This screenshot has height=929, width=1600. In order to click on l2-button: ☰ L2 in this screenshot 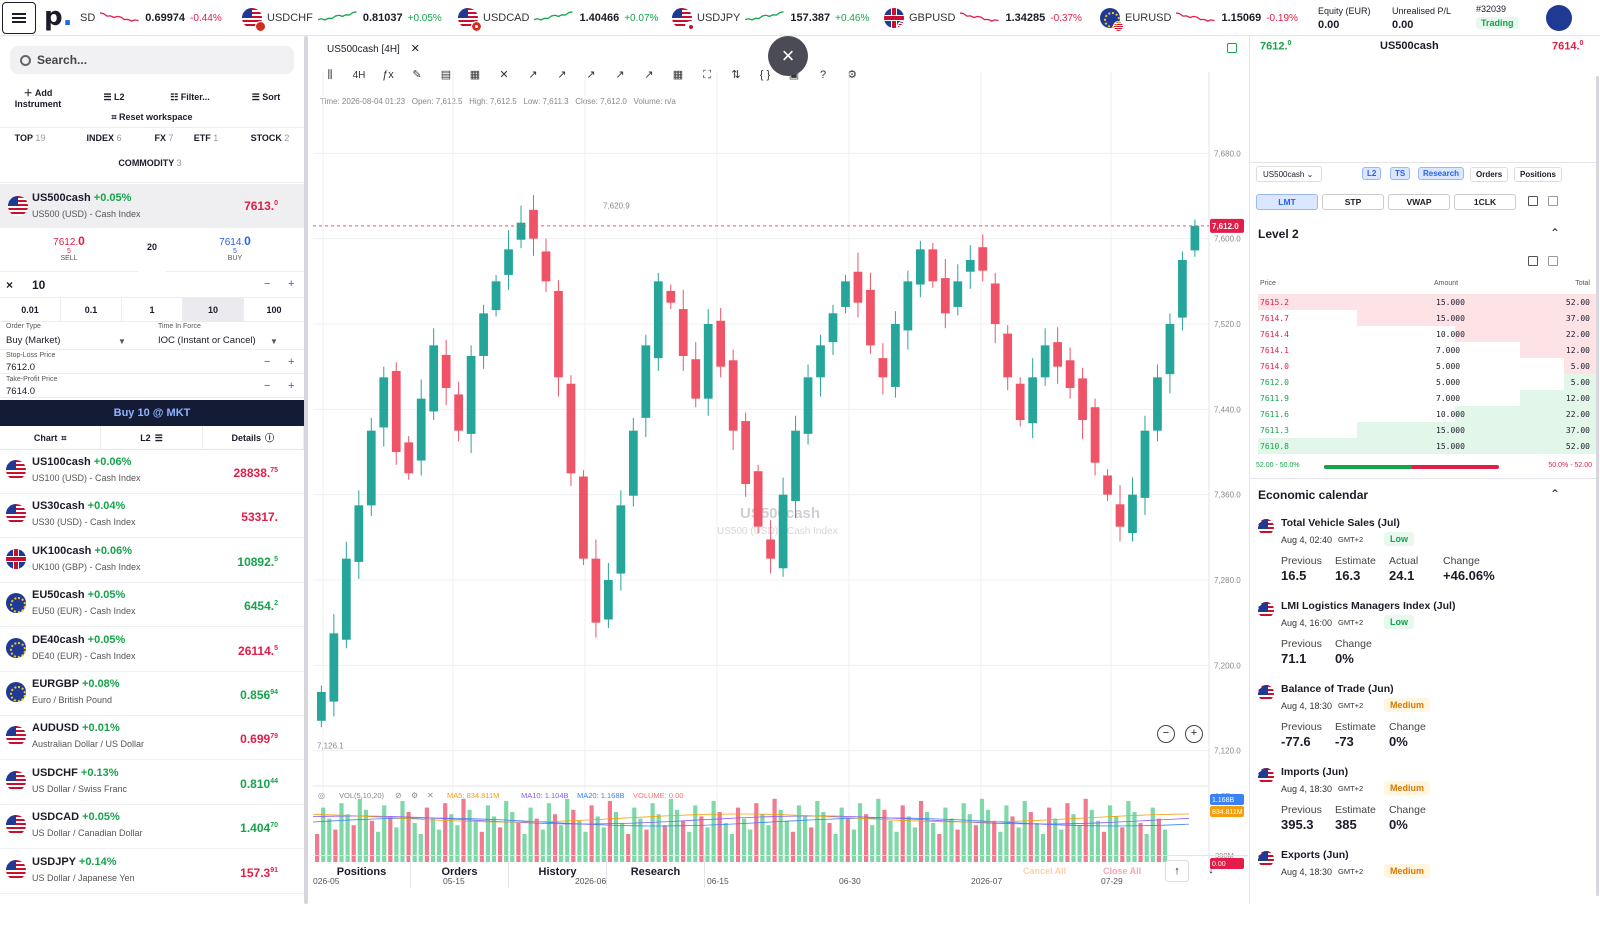, I will do `click(114, 97)`.